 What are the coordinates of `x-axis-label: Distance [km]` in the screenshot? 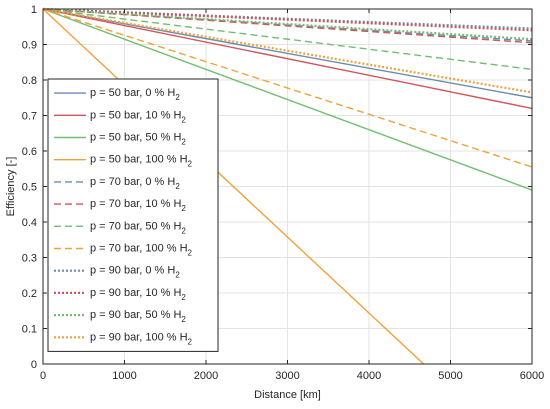 It's located at (287, 395).